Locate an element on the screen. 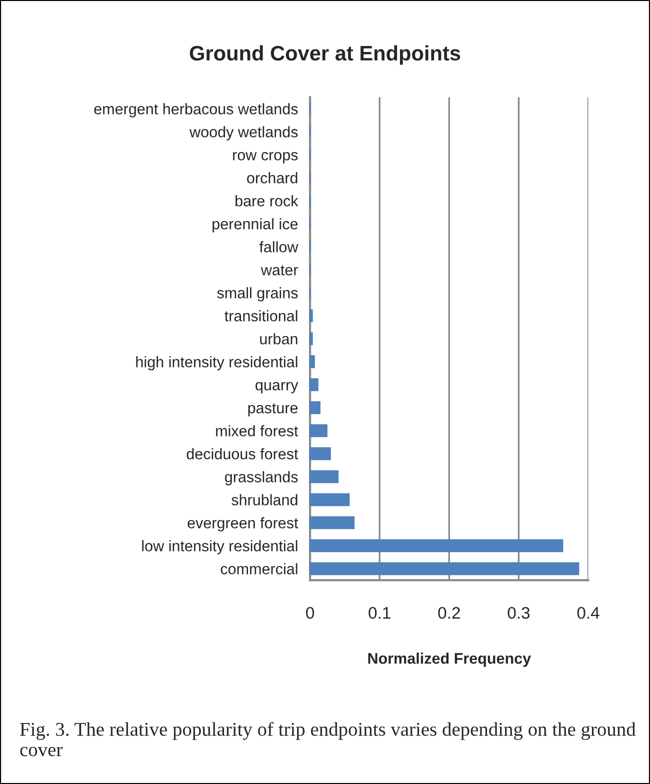 The image size is (650, 784). y-tick-label: high intensity residential is located at coordinates (217, 363).